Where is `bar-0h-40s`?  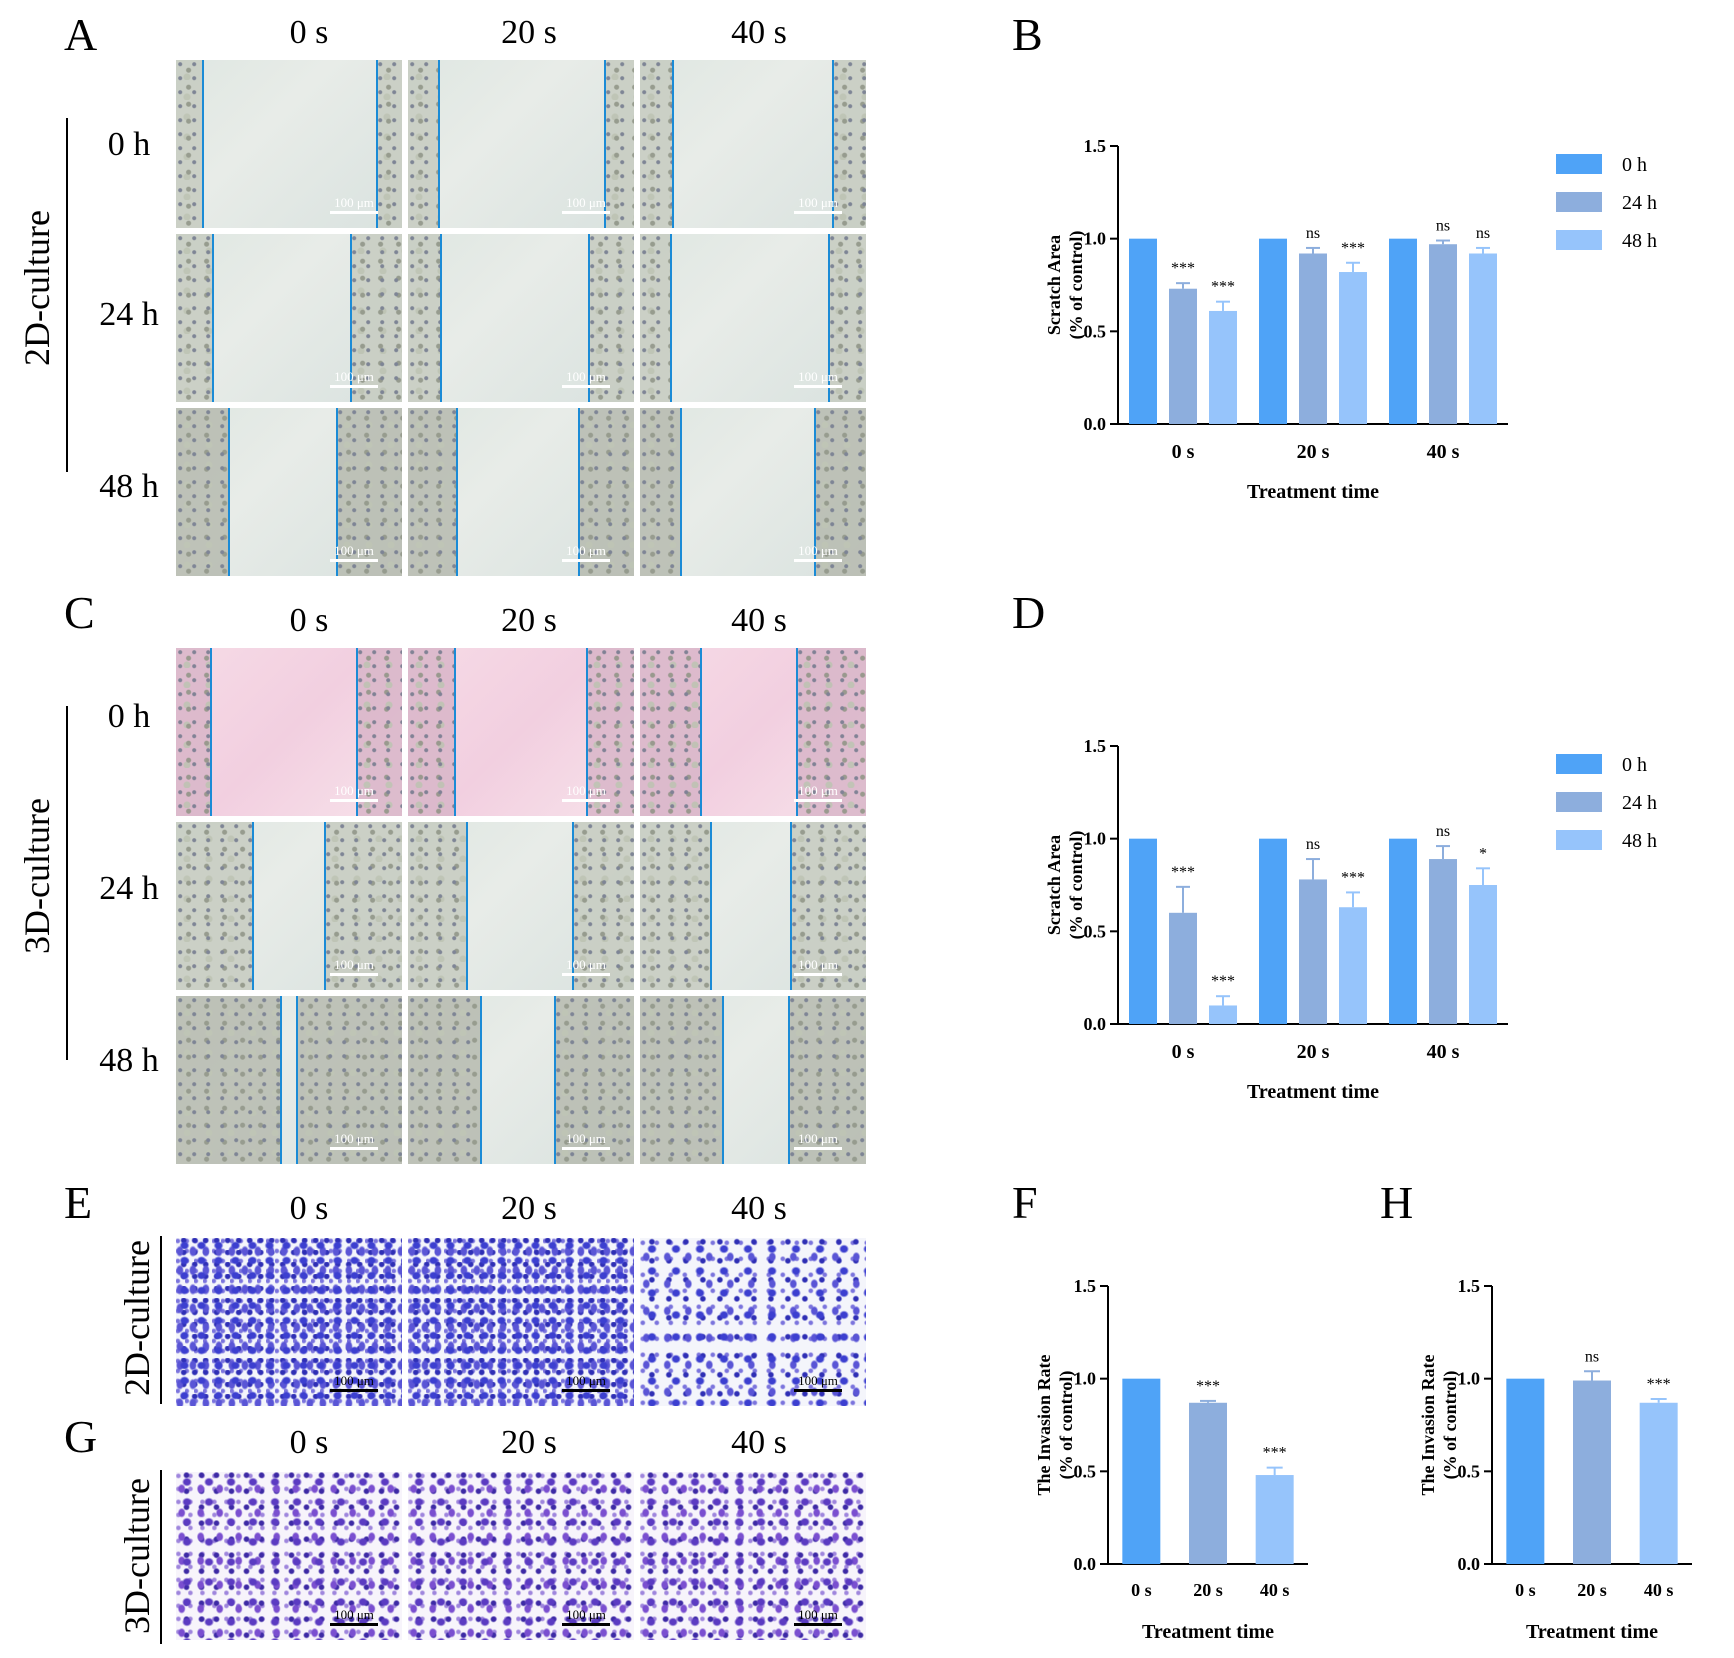
bar-0h-40s is located at coordinates (1403, 931).